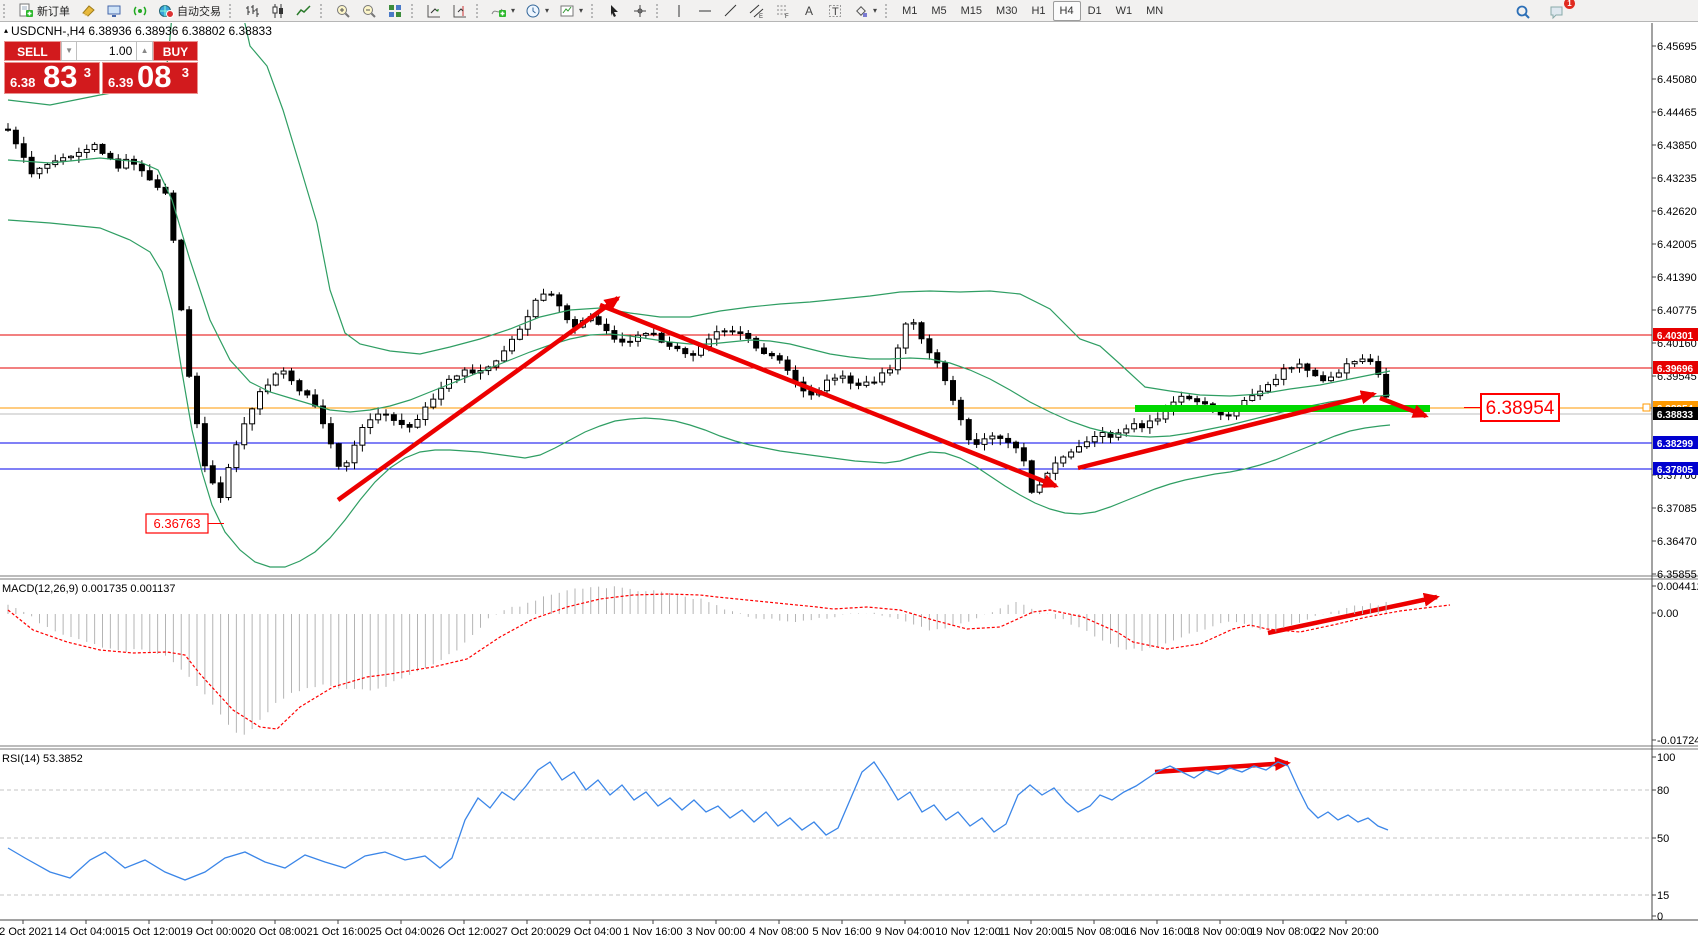 Image resolution: width=1698 pixels, height=939 pixels. I want to click on svg-text: 6.41390, so click(1677, 278).